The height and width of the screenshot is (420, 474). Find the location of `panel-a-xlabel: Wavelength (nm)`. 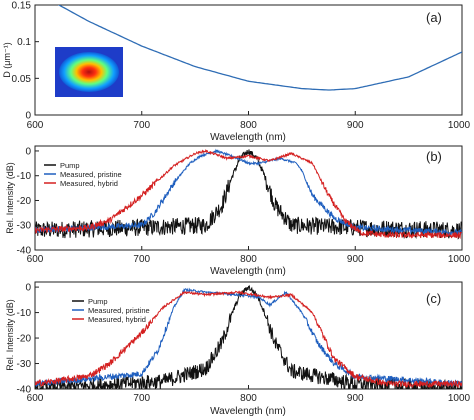

panel-a-xlabel: Wavelength (nm) is located at coordinates (248, 137).